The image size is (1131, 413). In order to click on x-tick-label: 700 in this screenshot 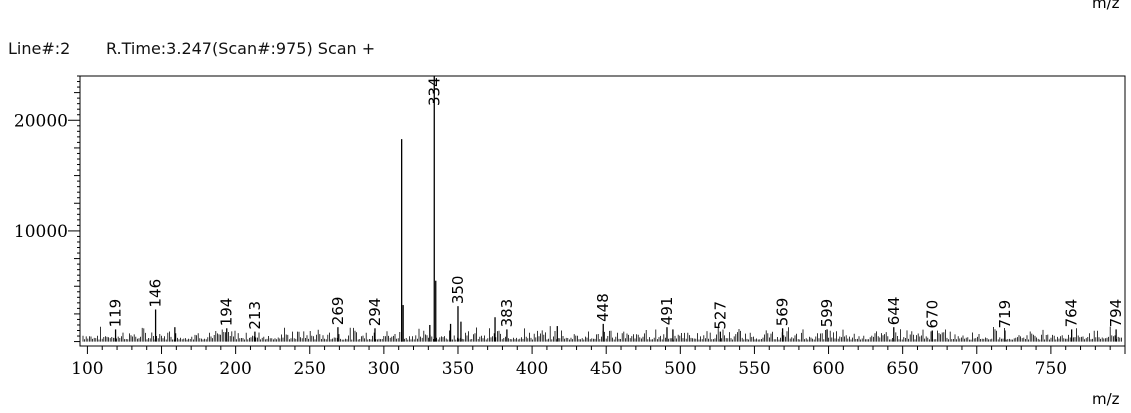, I will do `click(977, 369)`.